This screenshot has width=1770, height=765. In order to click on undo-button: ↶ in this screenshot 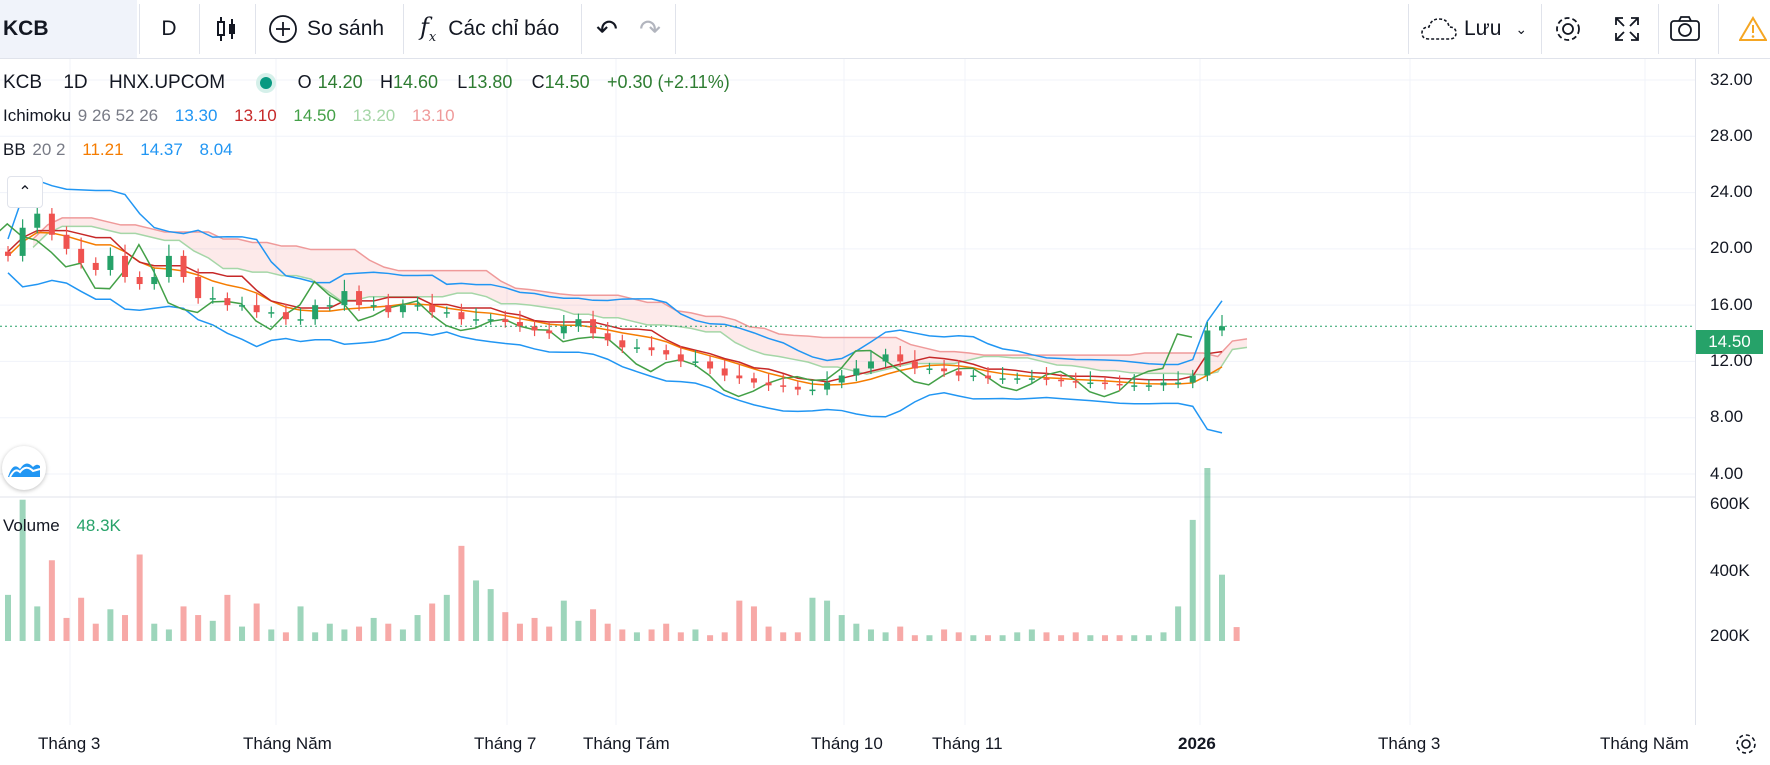, I will do `click(607, 29)`.